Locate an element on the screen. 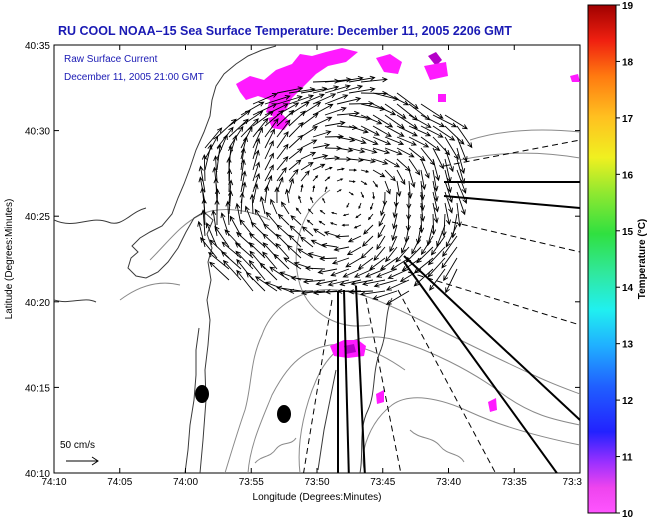 The height and width of the screenshot is (519, 651). colorbar-tick-label: 18 is located at coordinates (628, 62).